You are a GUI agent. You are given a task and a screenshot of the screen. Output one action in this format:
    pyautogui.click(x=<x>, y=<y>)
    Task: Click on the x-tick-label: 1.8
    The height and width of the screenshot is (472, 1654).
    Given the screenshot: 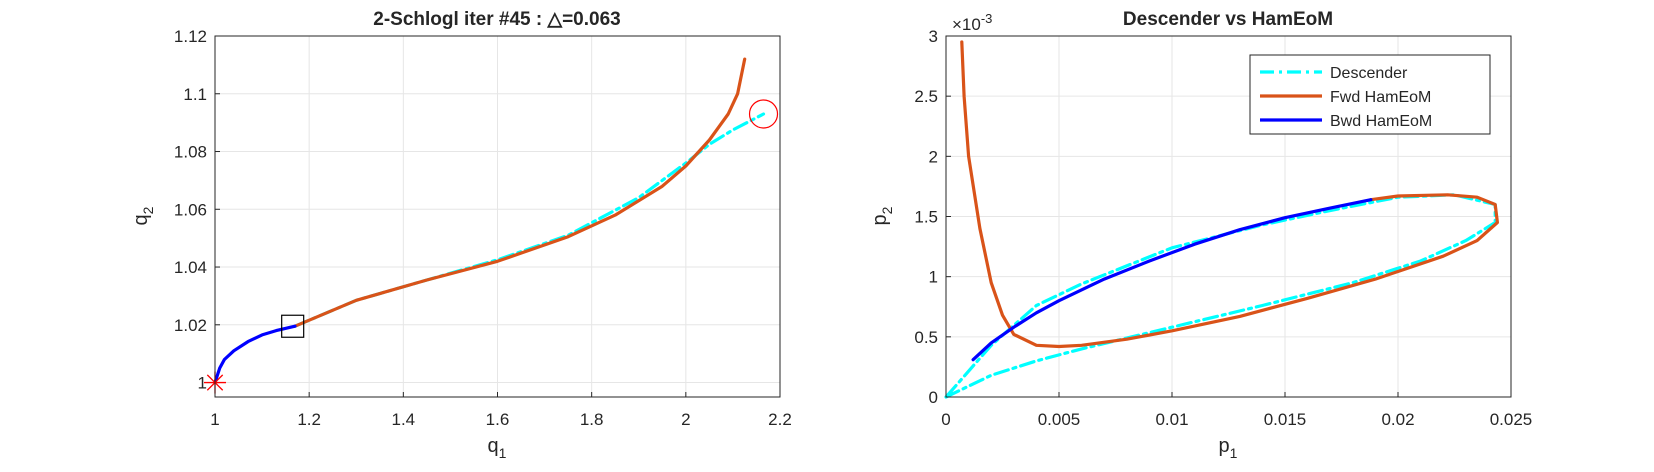 What is the action you would take?
    pyautogui.click(x=592, y=419)
    